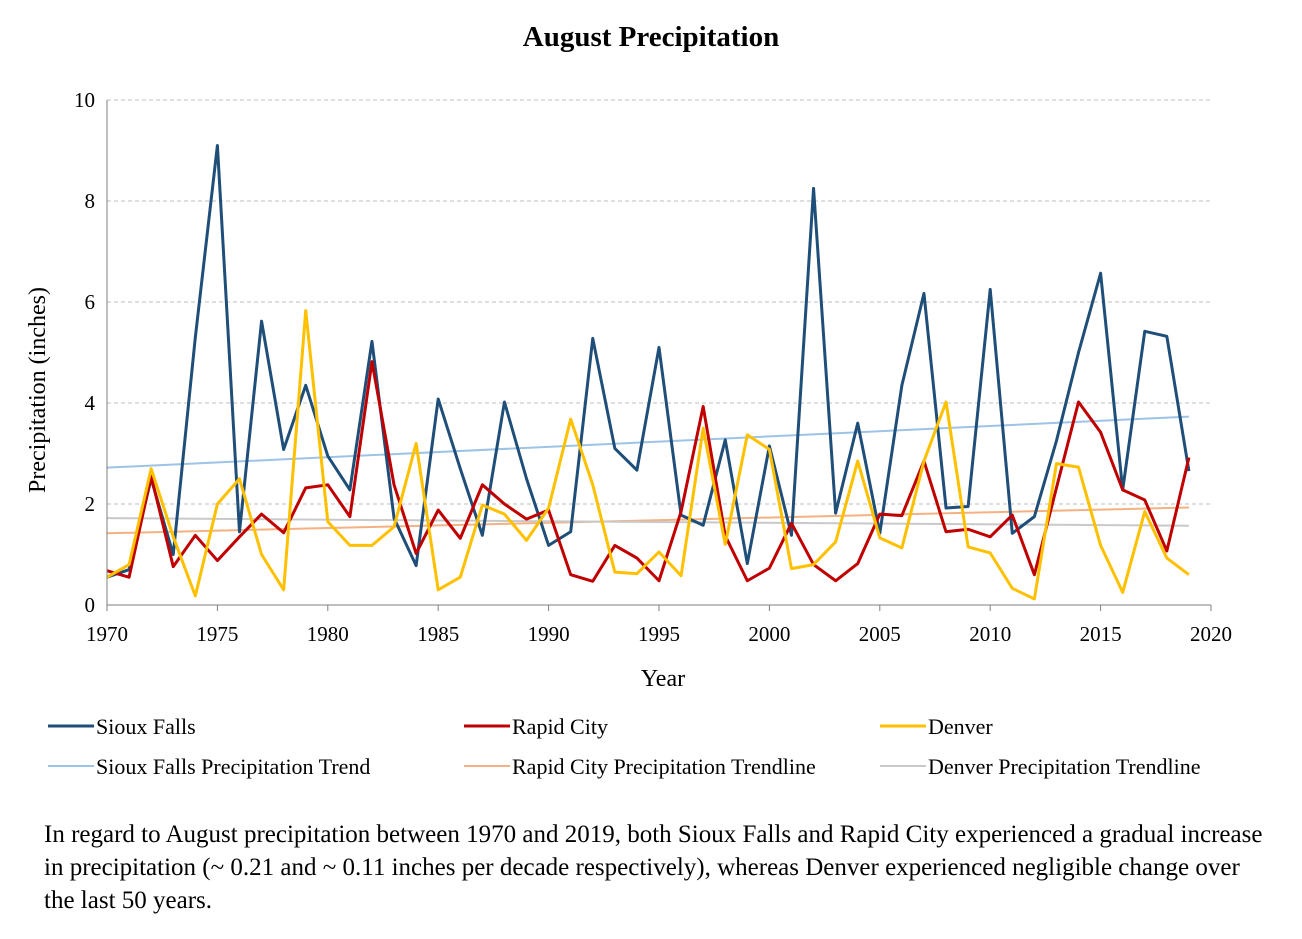 The height and width of the screenshot is (939, 1302). Describe the element at coordinates (549, 634) in the screenshot. I see `x-tick-label: 1990` at that location.